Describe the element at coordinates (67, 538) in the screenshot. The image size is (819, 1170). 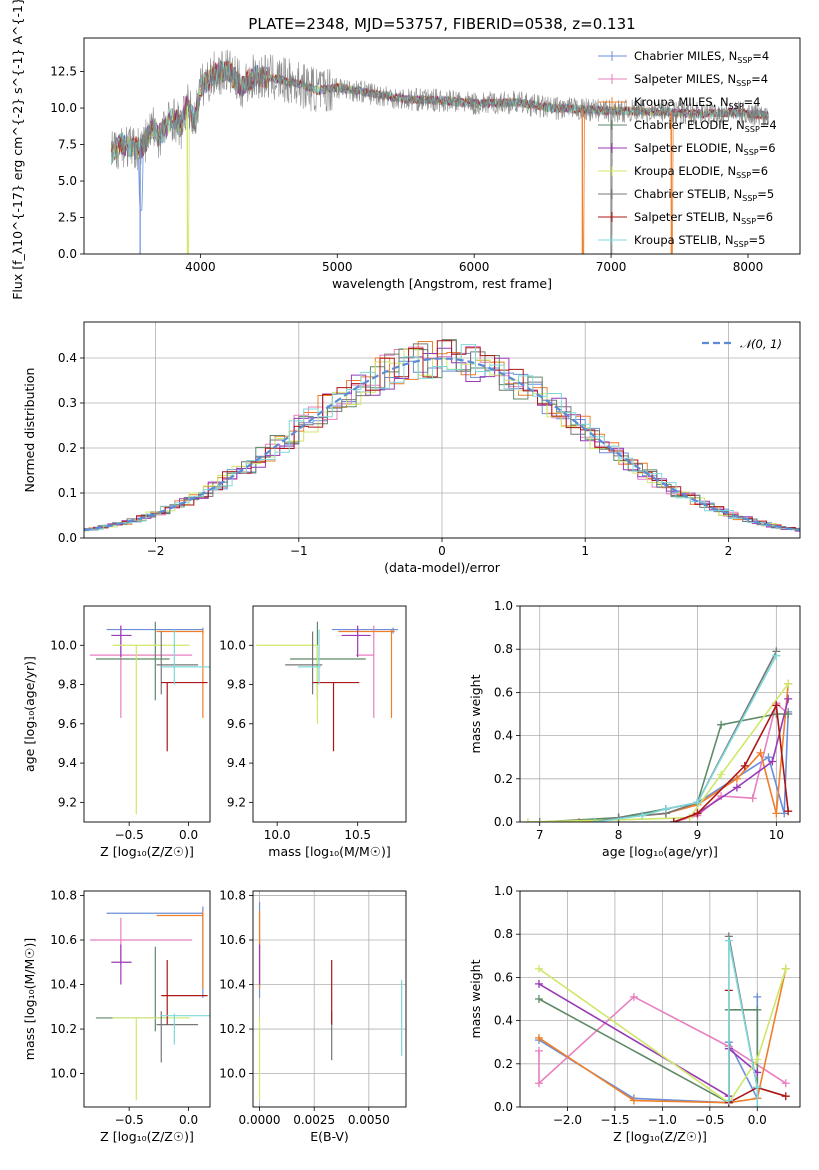
I see `y-tick-label: 0.0` at that location.